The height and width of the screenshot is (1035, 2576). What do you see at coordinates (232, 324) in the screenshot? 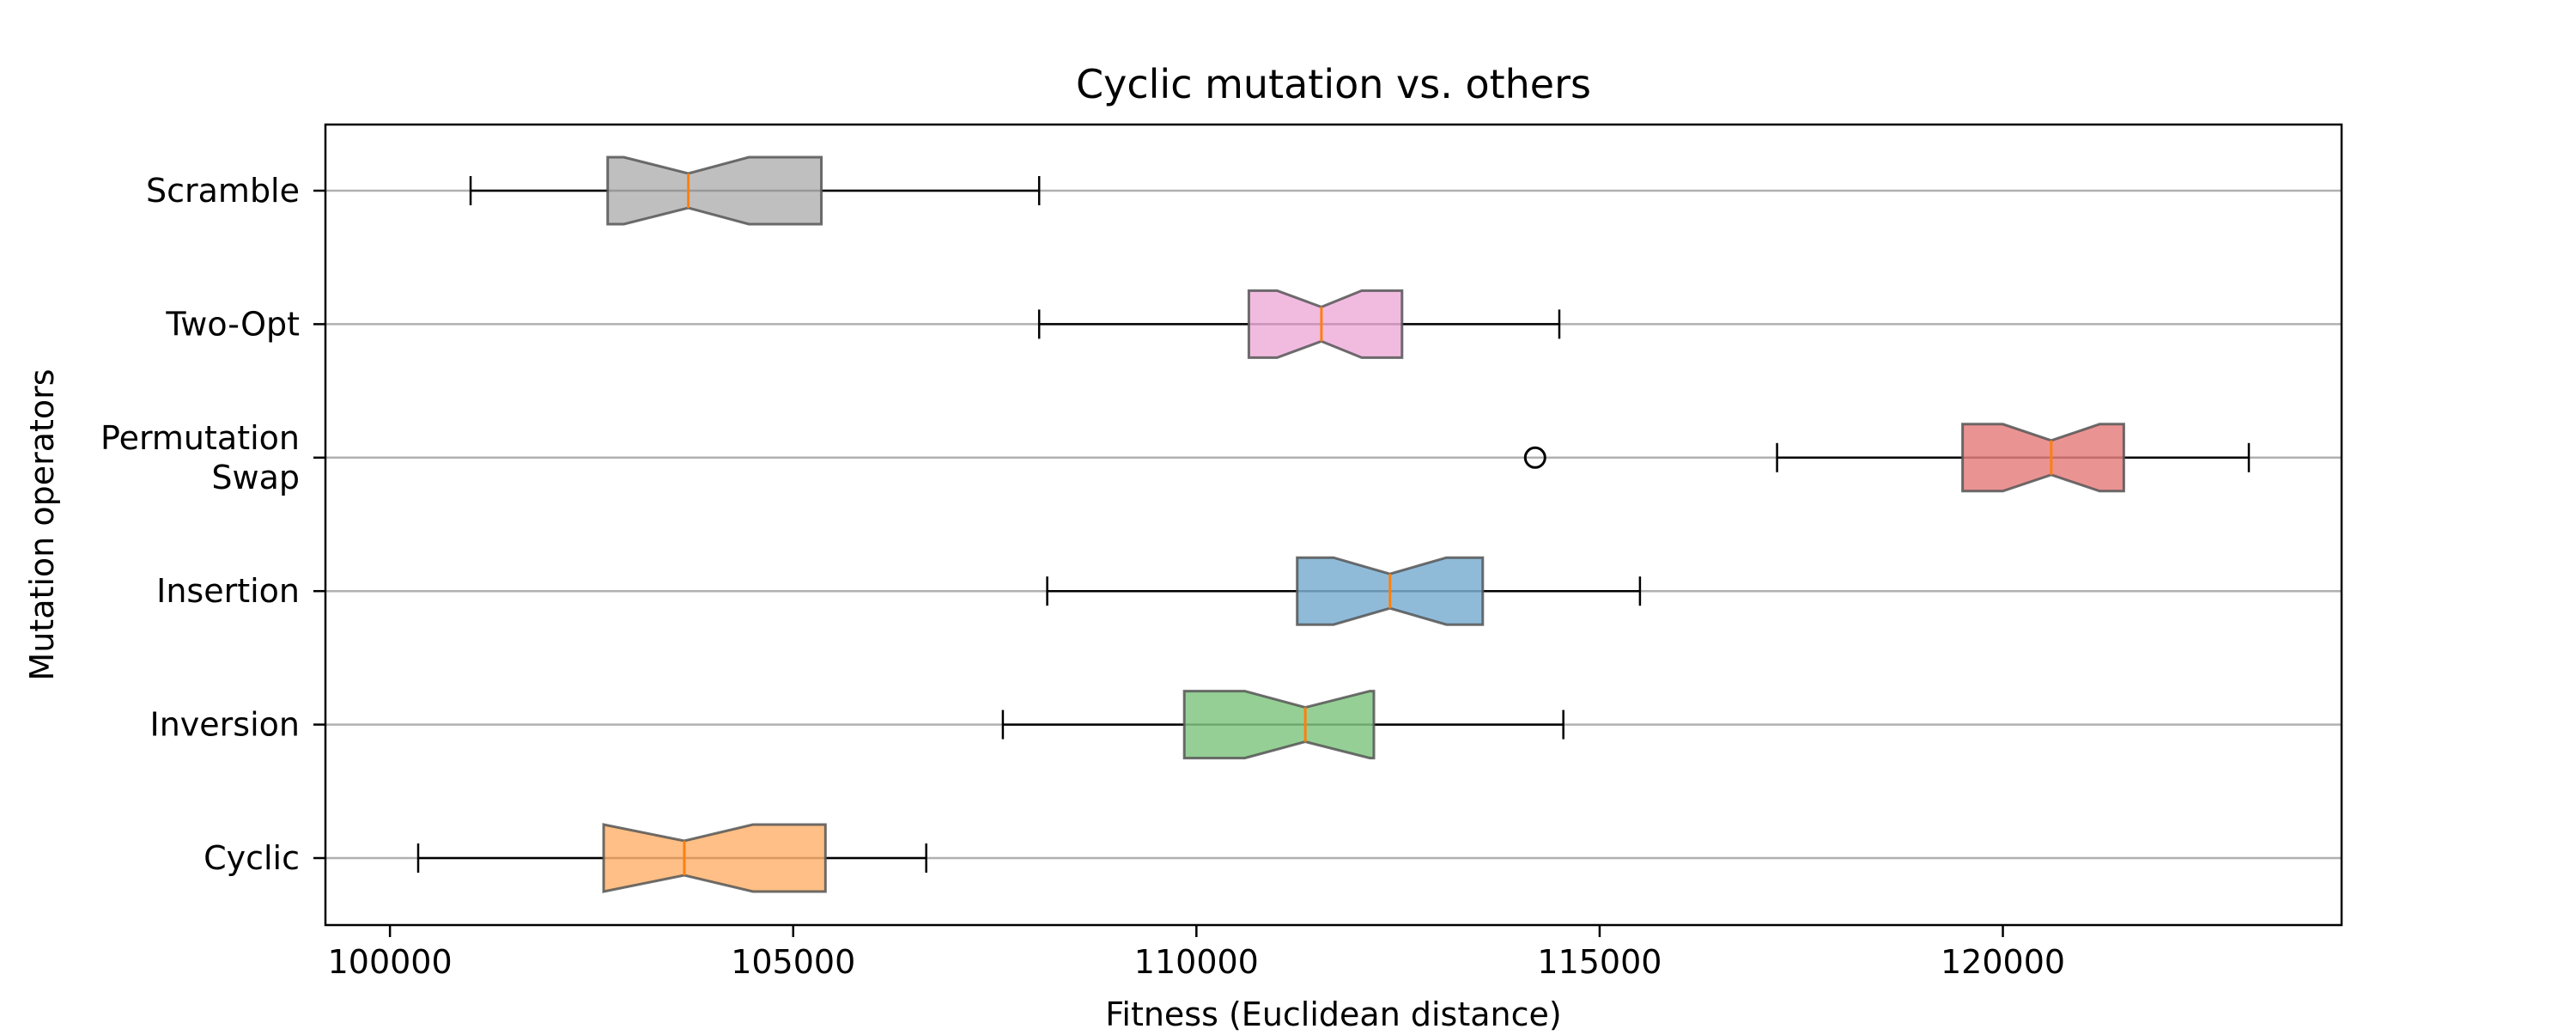
I see `y-tick-label-two-opt: Two-Opt` at bounding box center [232, 324].